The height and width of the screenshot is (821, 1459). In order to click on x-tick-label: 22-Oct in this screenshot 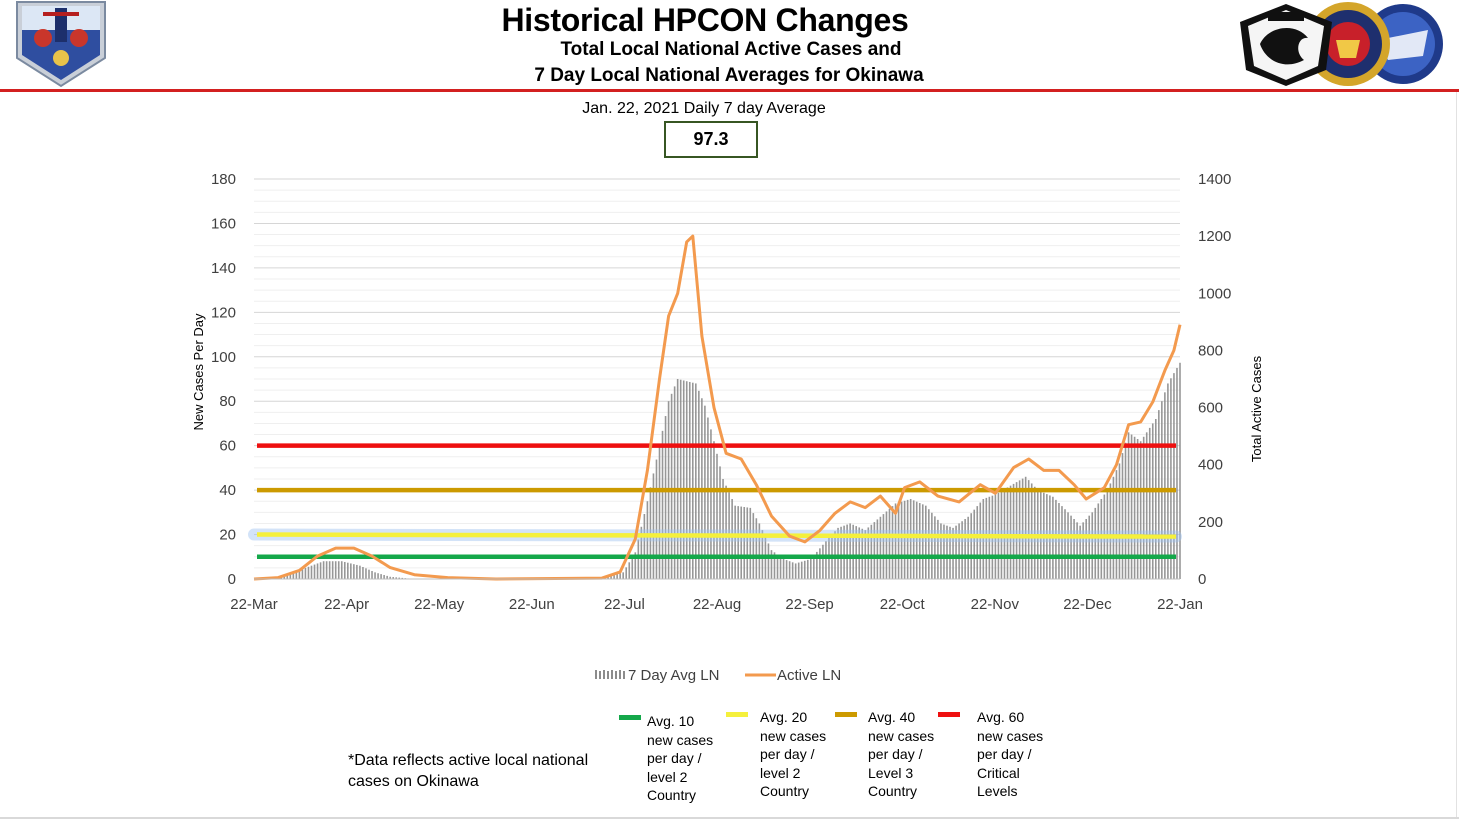, I will do `click(903, 604)`.